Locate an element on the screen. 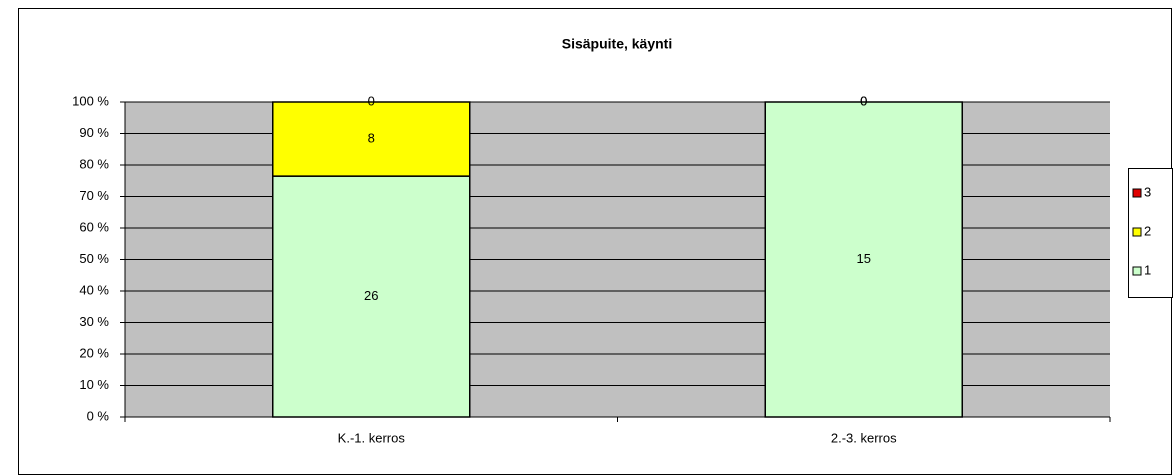 The image size is (1173, 476). y-tick-label: 70 % is located at coordinates (94, 195).